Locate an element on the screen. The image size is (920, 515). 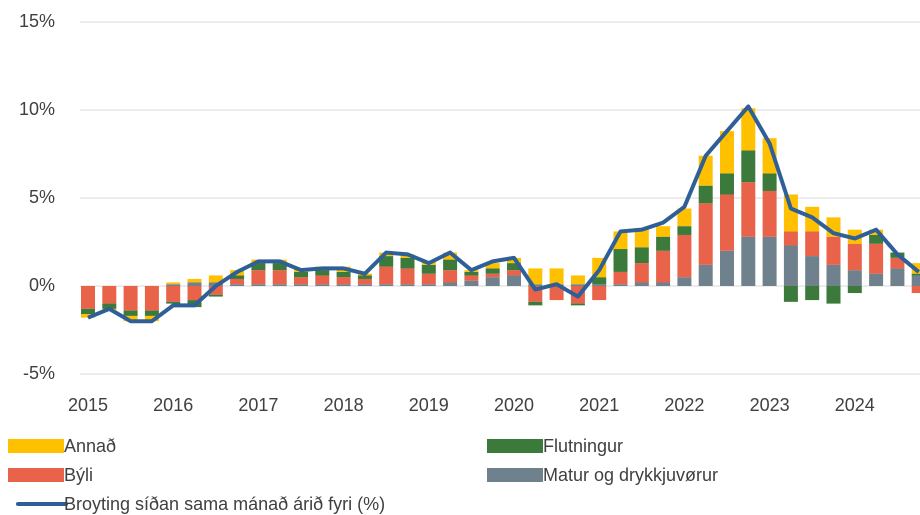
x-tick-label: 2016 is located at coordinates (173, 405).